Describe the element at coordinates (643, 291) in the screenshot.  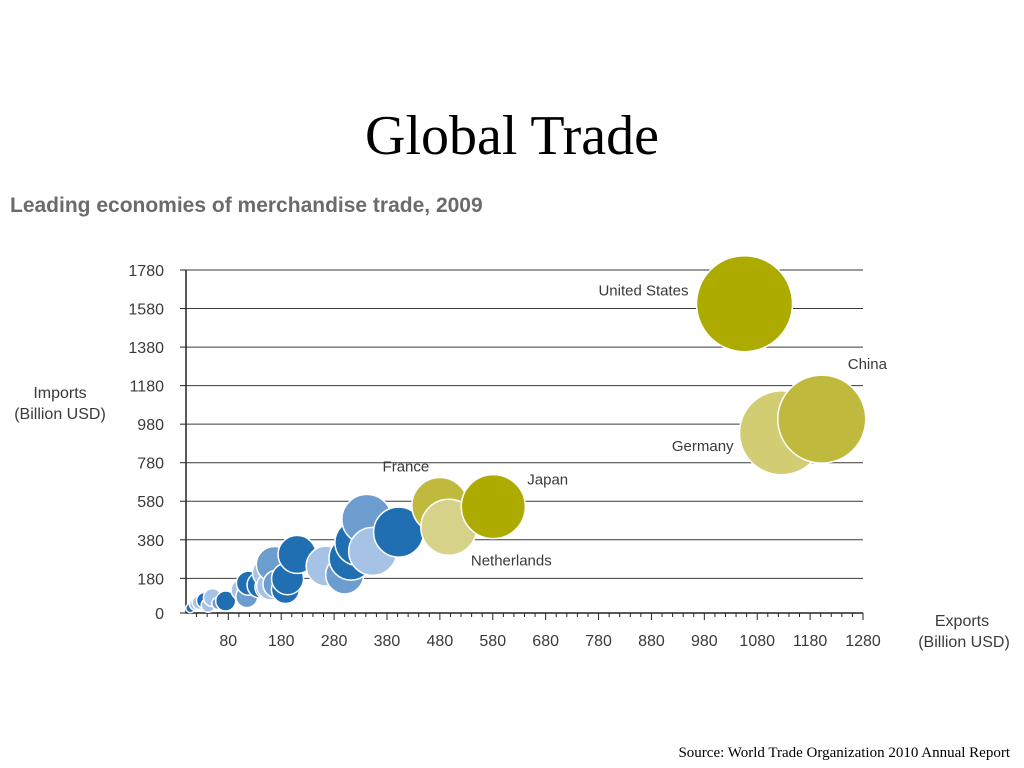
I see `bubble-label-united-states: United States` at that location.